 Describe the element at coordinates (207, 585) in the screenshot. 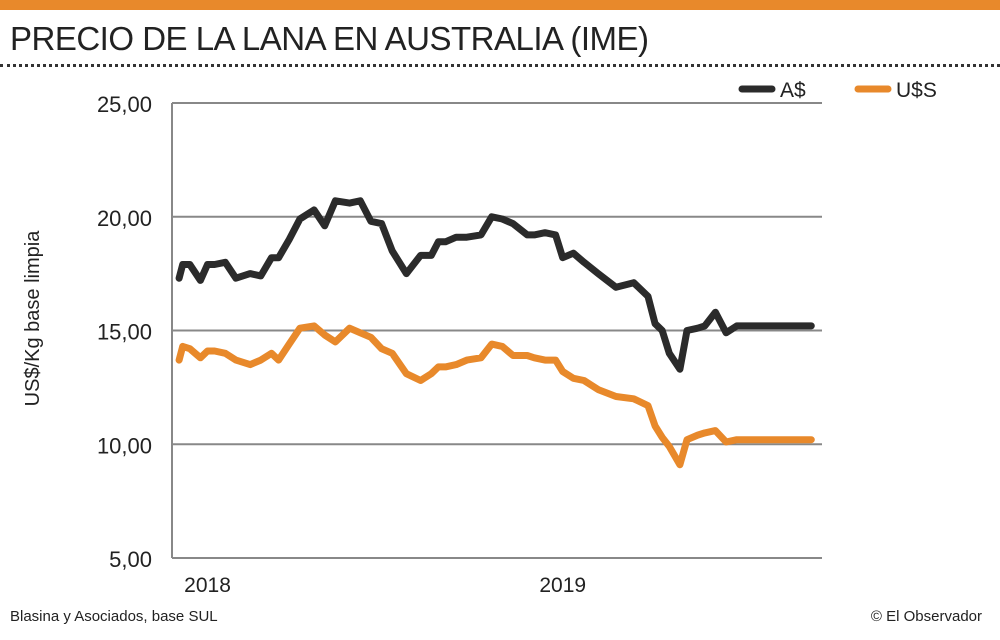

I see `x-tick-label: 2018` at that location.